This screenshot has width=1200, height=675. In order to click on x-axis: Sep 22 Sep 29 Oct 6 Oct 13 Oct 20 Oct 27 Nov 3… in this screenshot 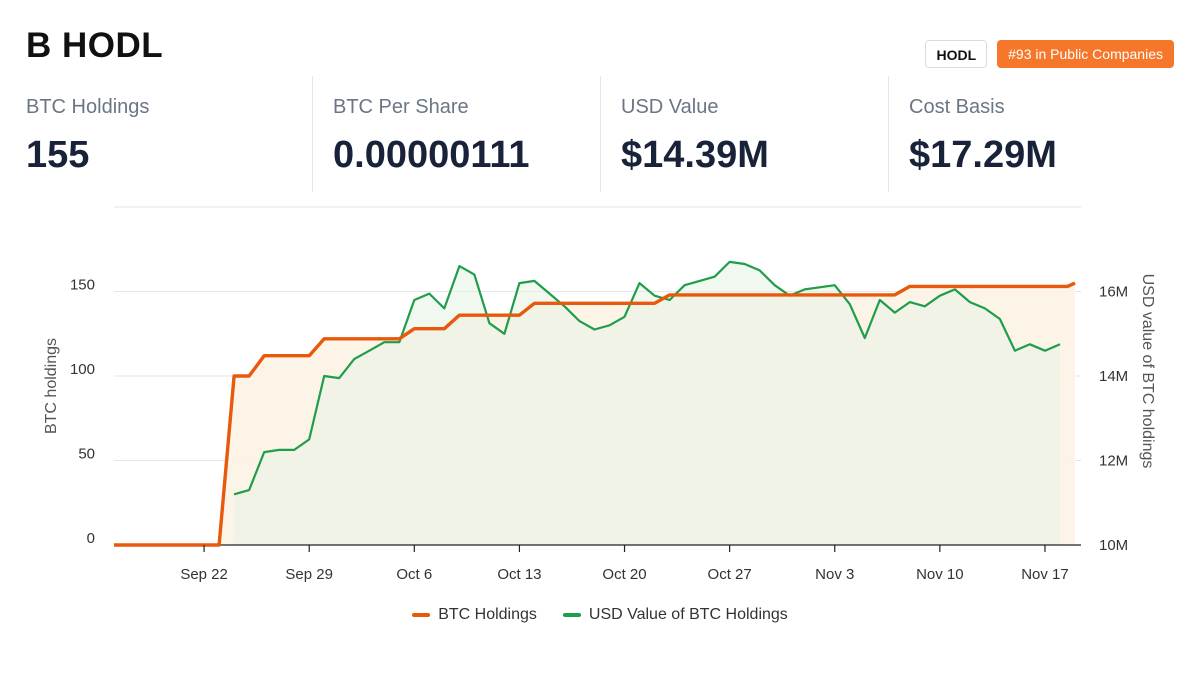, I will do `click(624, 564)`.